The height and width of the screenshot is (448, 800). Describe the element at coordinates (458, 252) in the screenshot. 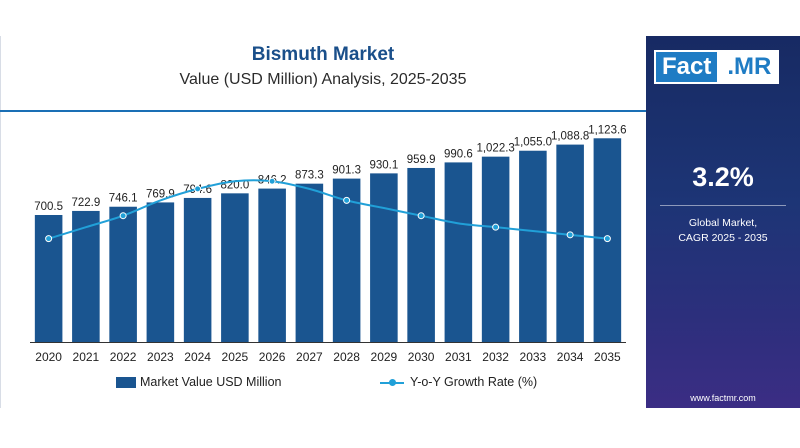

I see `bar-2031` at that location.